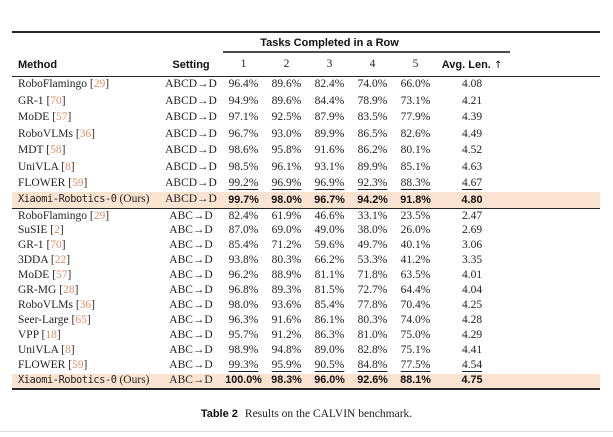 Image resolution: width=613 pixels, height=437 pixels. I want to click on citation-number: 2, so click(57, 230).